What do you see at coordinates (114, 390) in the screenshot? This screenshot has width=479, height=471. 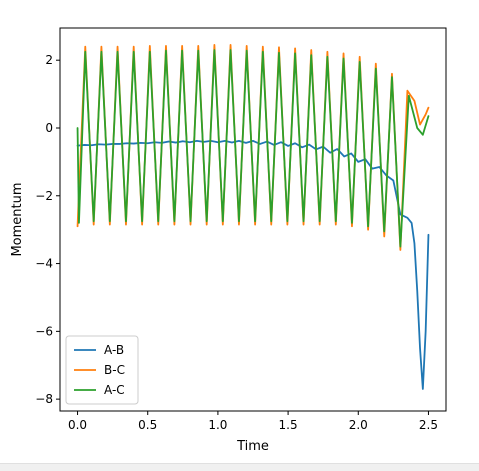 I see `legend-label-a-c: A-C` at bounding box center [114, 390].